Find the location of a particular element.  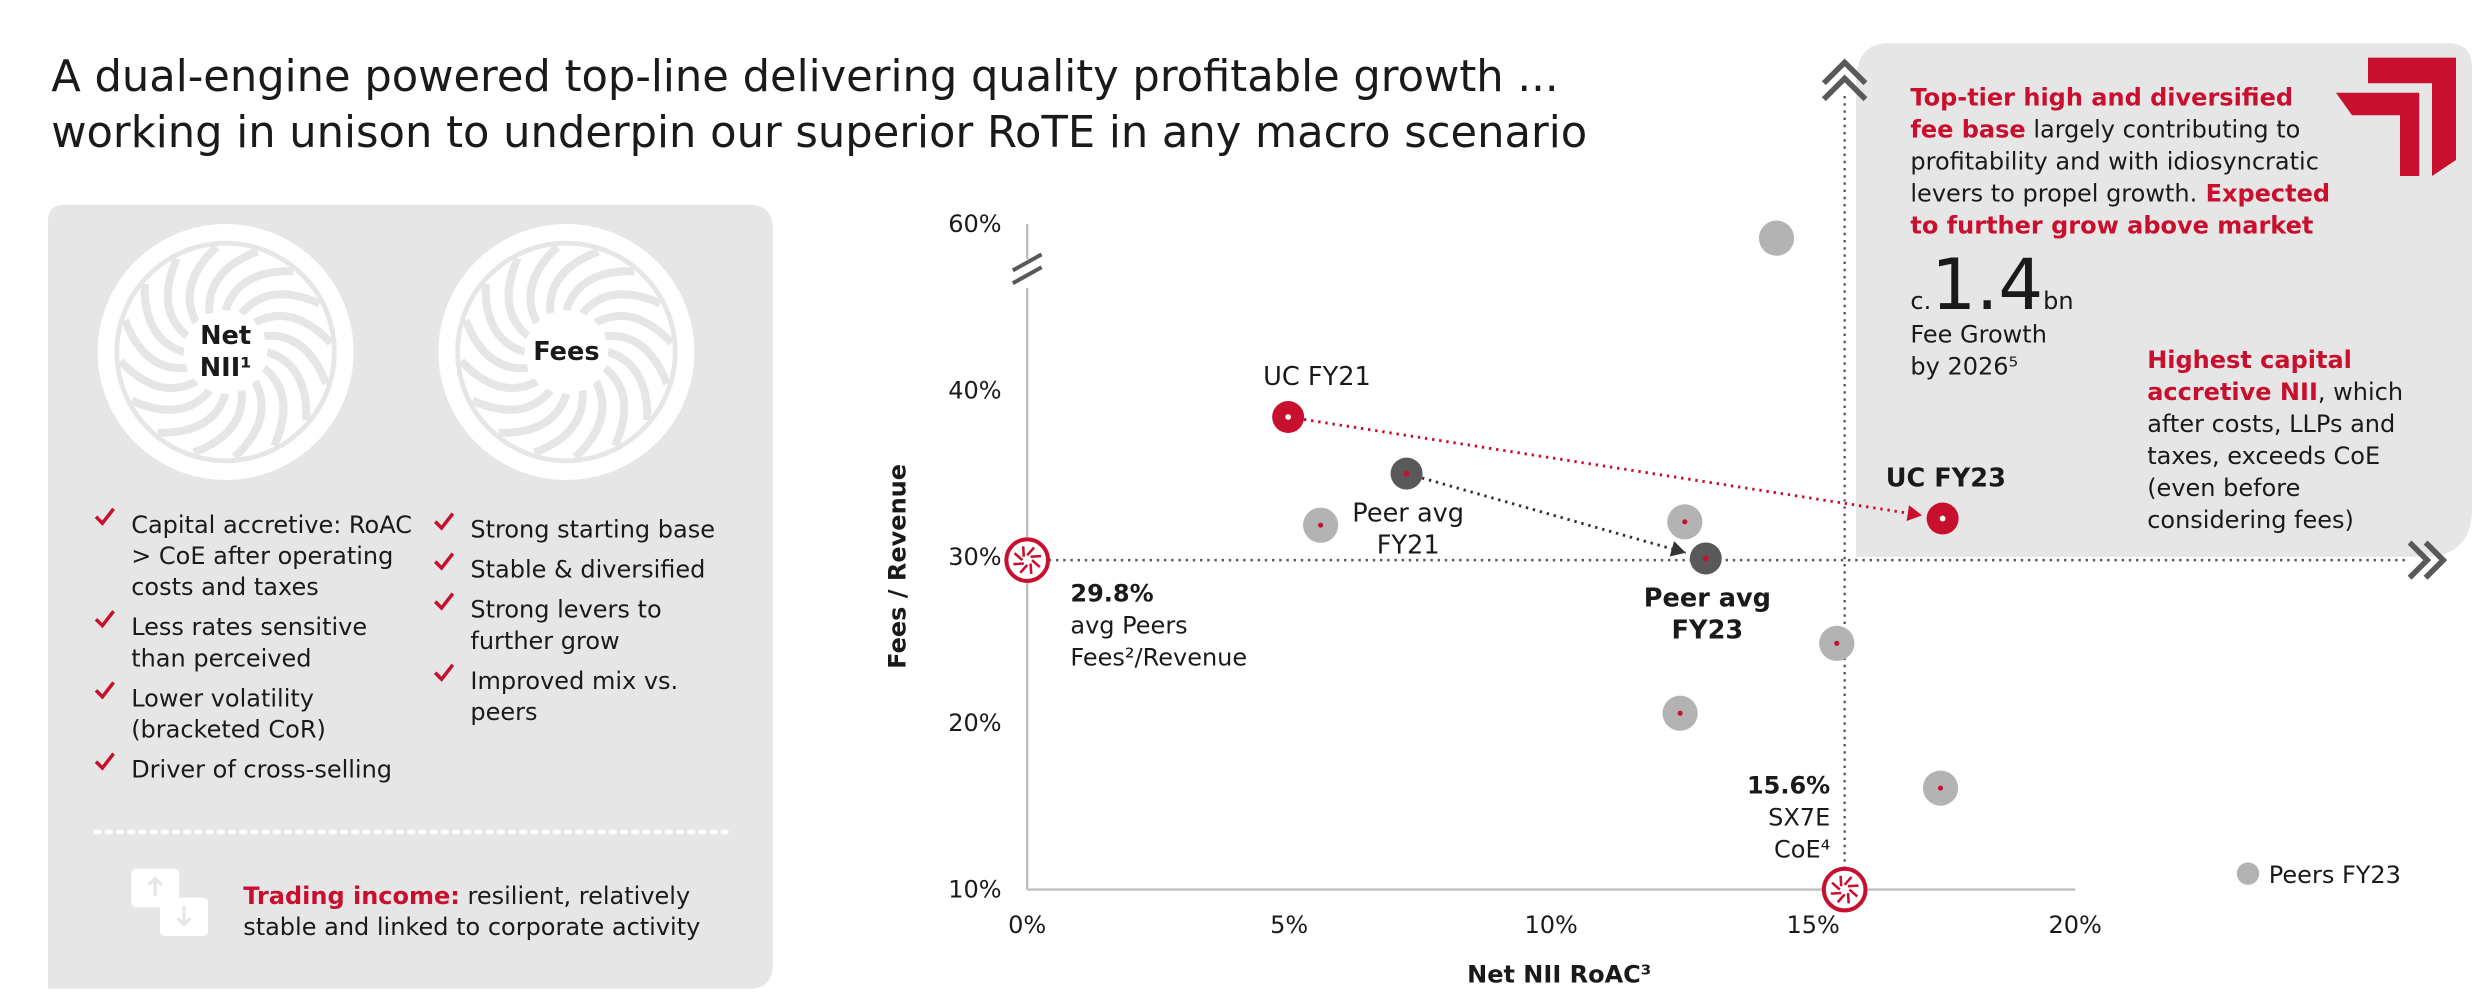

bullet-text: costs and taxes is located at coordinates (225, 587).